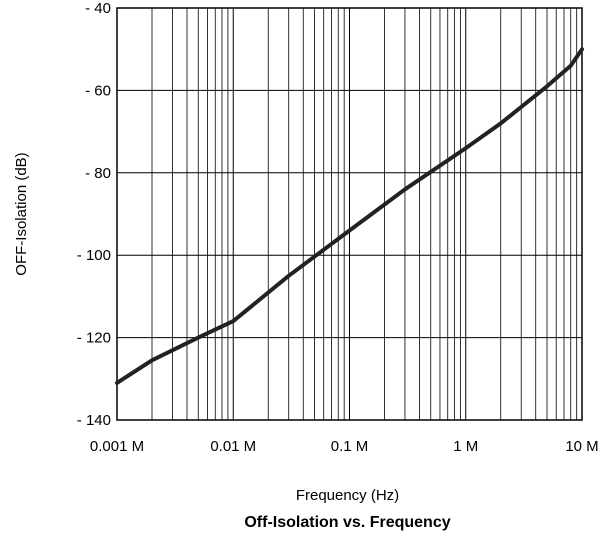  Describe the element at coordinates (21, 213) in the screenshot. I see `y-axis-label: OFF-Isolation (dB)` at that location.